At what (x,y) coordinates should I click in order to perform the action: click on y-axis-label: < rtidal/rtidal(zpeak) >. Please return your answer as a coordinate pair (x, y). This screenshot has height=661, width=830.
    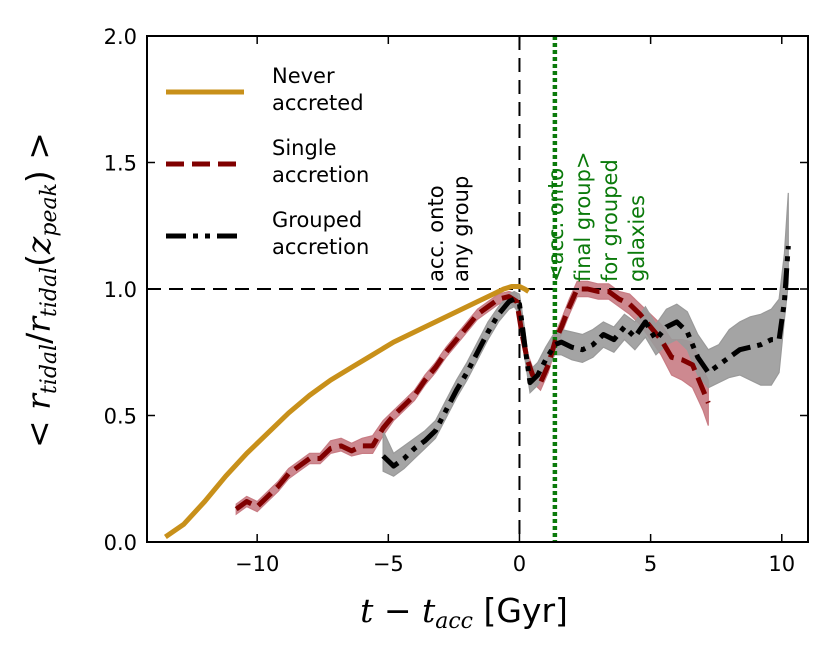
    Looking at the image, I should click on (40, 290).